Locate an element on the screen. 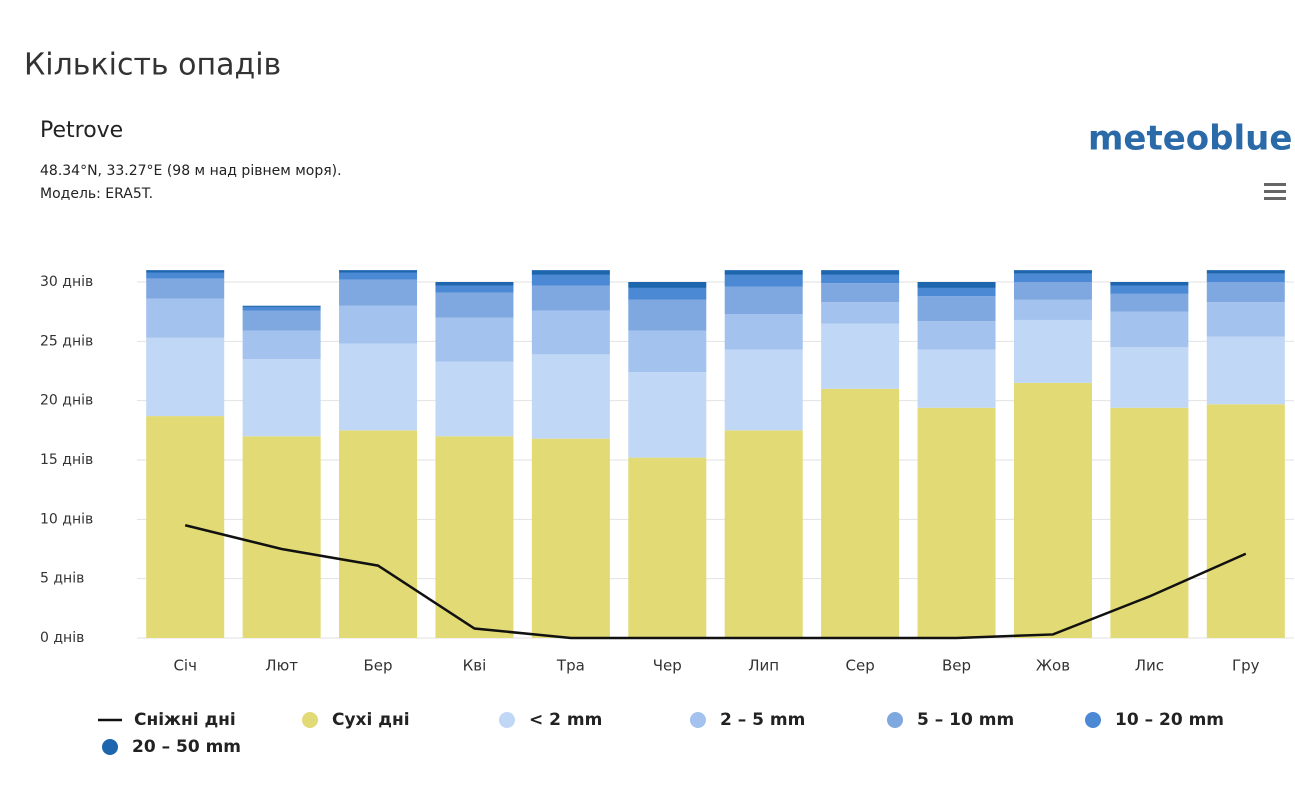 This screenshot has height=790, width=1295. x-tick-label: Кві is located at coordinates (475, 666).